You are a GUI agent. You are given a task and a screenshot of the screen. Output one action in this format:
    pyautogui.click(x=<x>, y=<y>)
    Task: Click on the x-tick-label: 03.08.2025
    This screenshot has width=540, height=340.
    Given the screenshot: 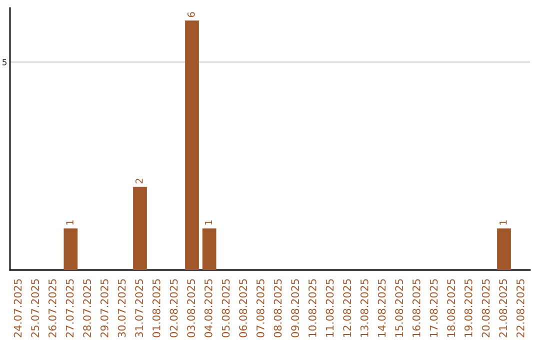 What is the action you would take?
    pyautogui.click(x=191, y=308)
    